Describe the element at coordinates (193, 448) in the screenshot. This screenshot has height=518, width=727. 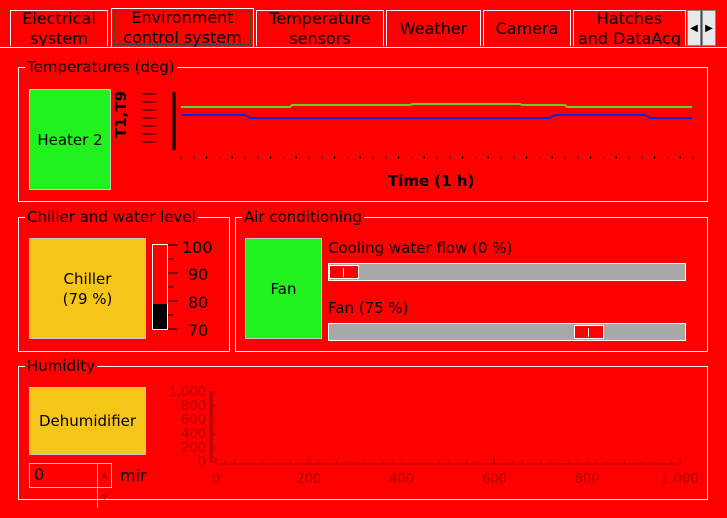
I see `humidity-y-tick-label: 200` at that location.